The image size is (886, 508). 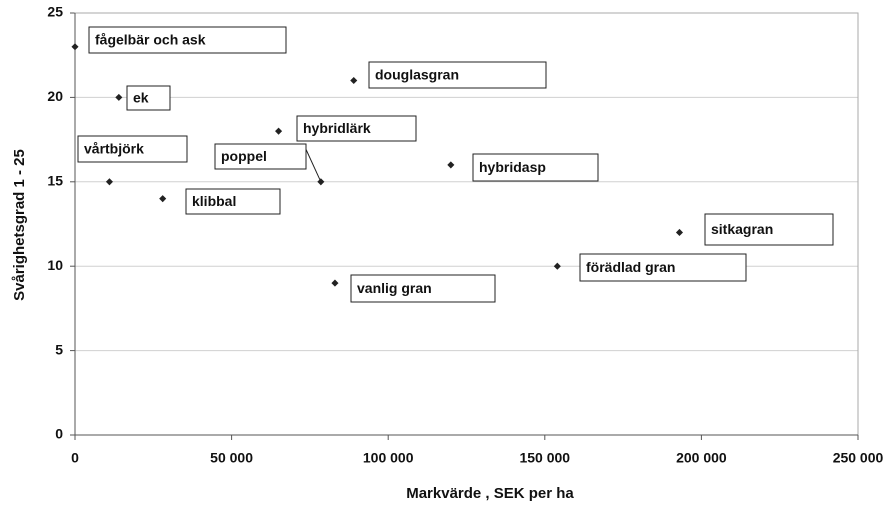 I want to click on x-tick-label: 100 000, so click(x=388, y=458).